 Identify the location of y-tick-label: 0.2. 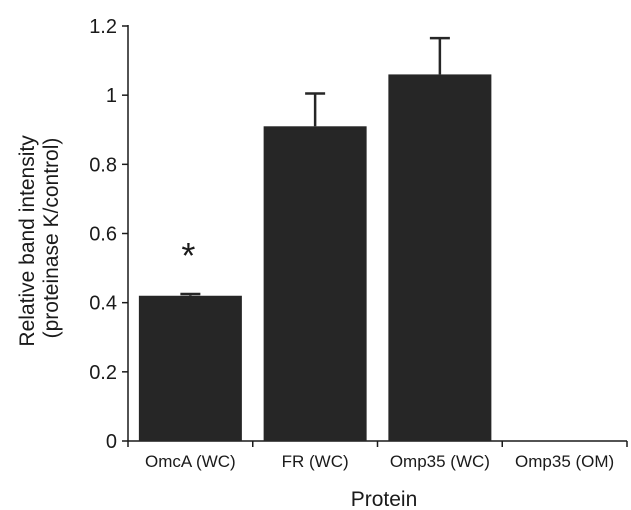
(103, 373).